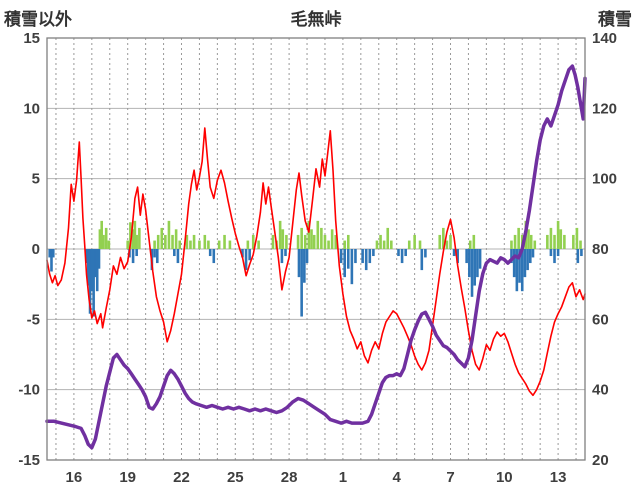 The image size is (636, 501). What do you see at coordinates (558, 477) in the screenshot?
I see `x-tick-label: 13` at bounding box center [558, 477].